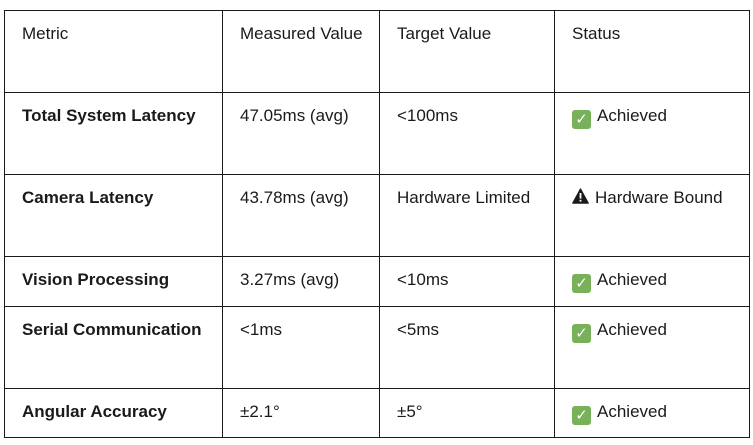  I want to click on target-value-cell: Hardware Limited, so click(467, 215).